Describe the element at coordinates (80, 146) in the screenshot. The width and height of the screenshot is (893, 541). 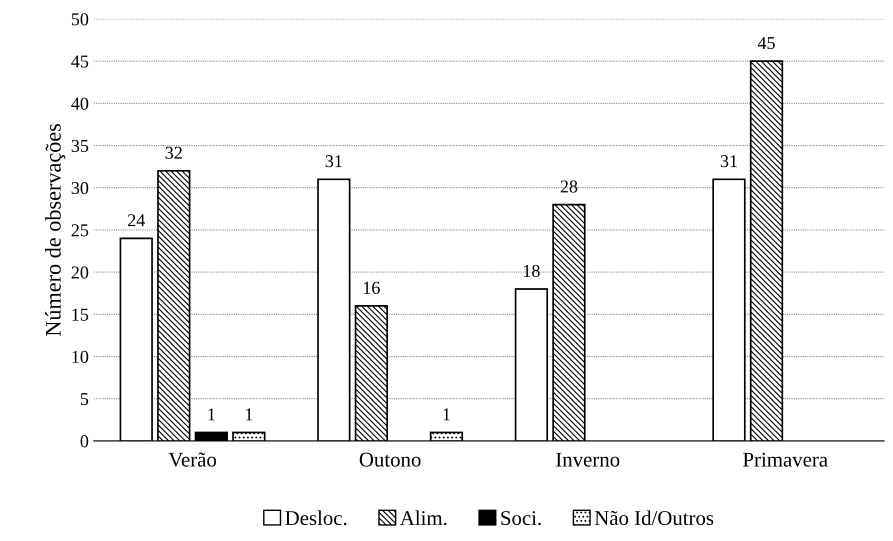
I see `y-tick-label: 35` at that location.